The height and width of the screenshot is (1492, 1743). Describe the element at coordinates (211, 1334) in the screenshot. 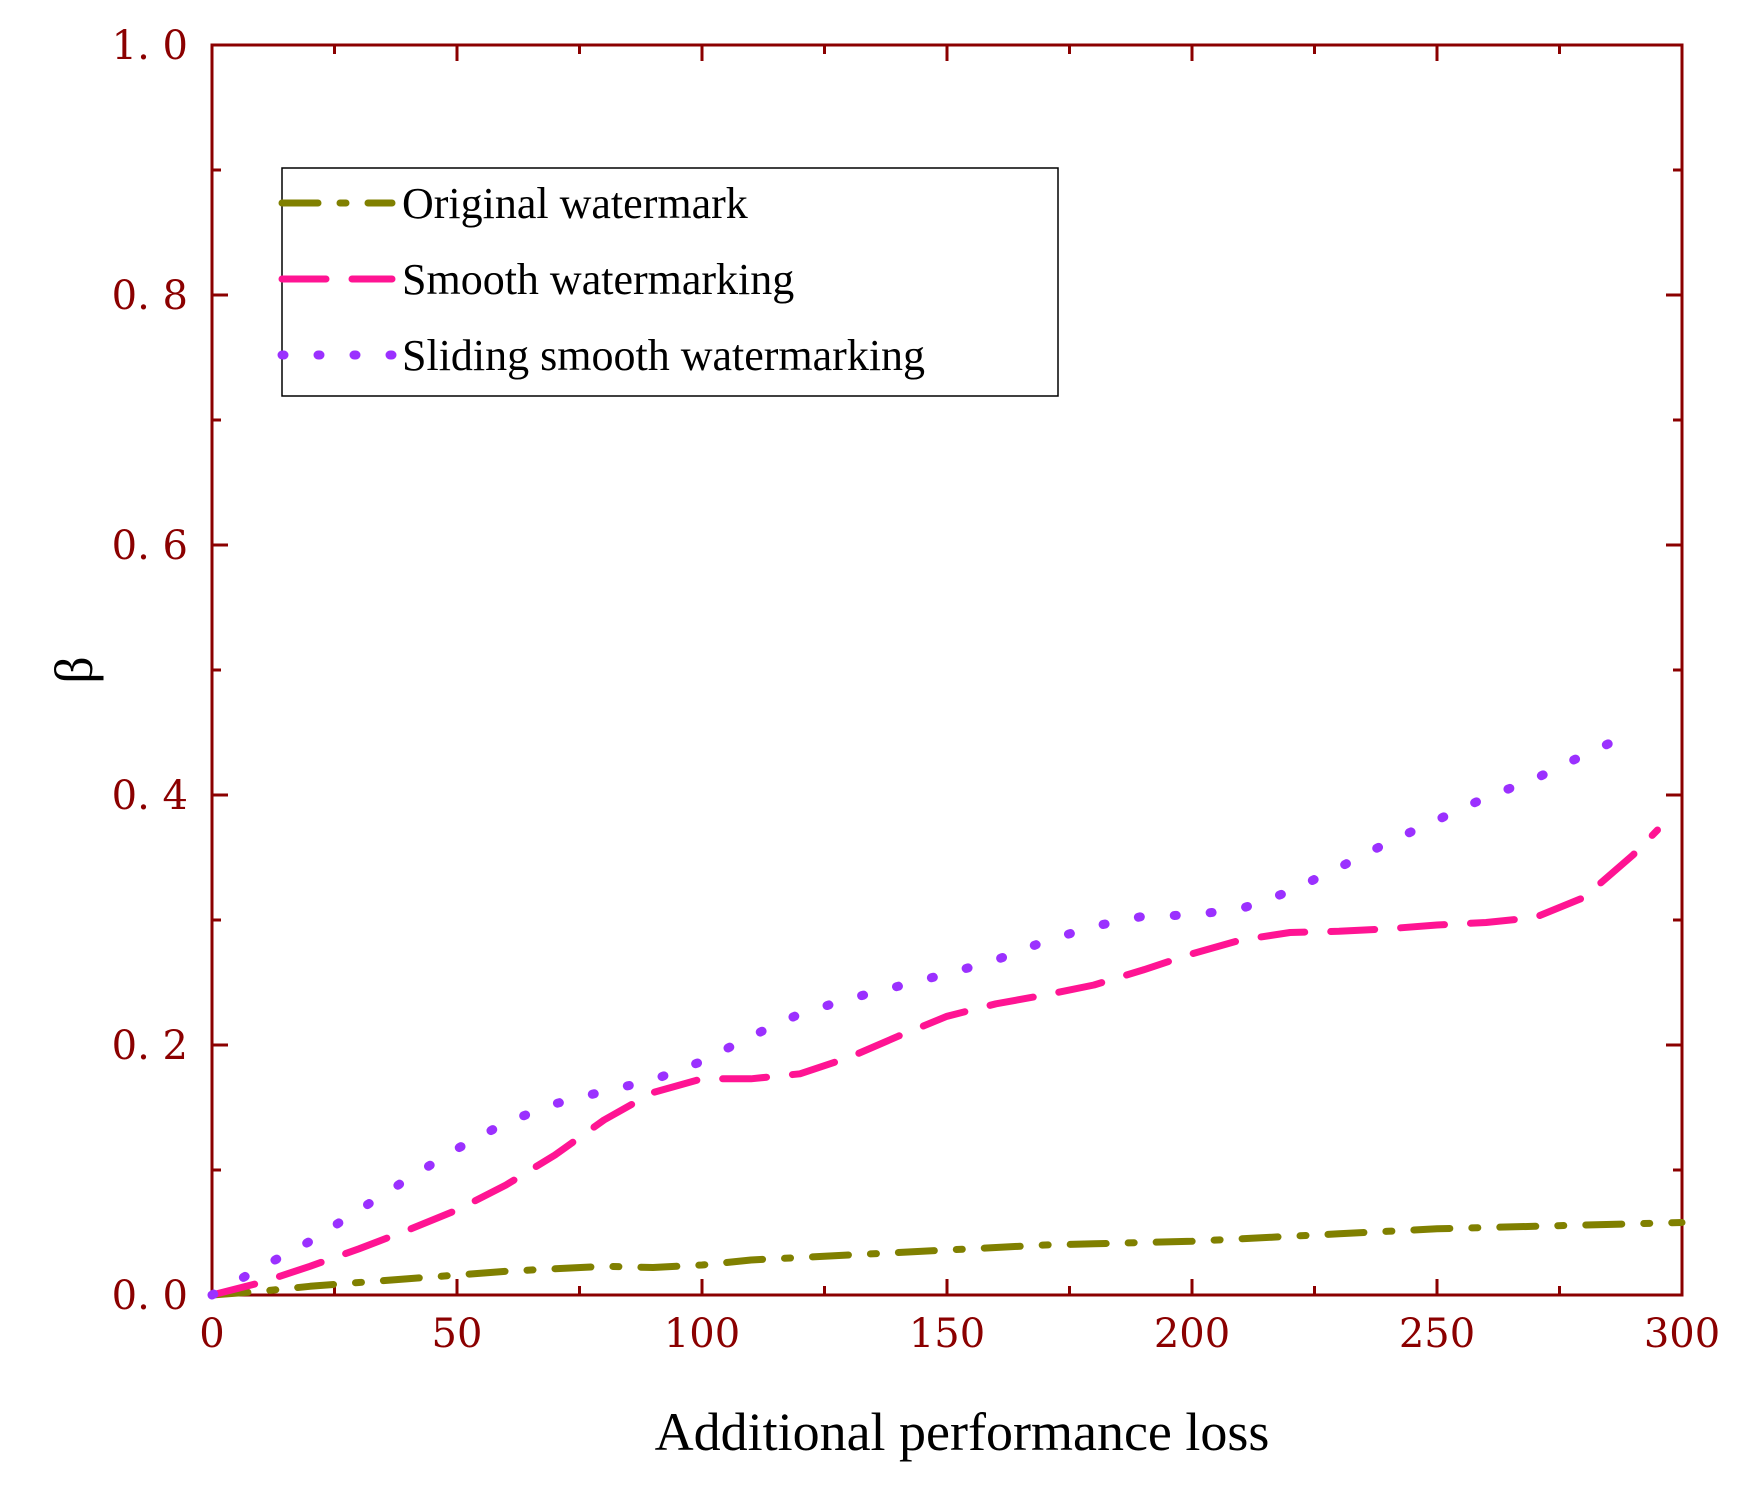

I see `x-tick-label: 0` at that location.